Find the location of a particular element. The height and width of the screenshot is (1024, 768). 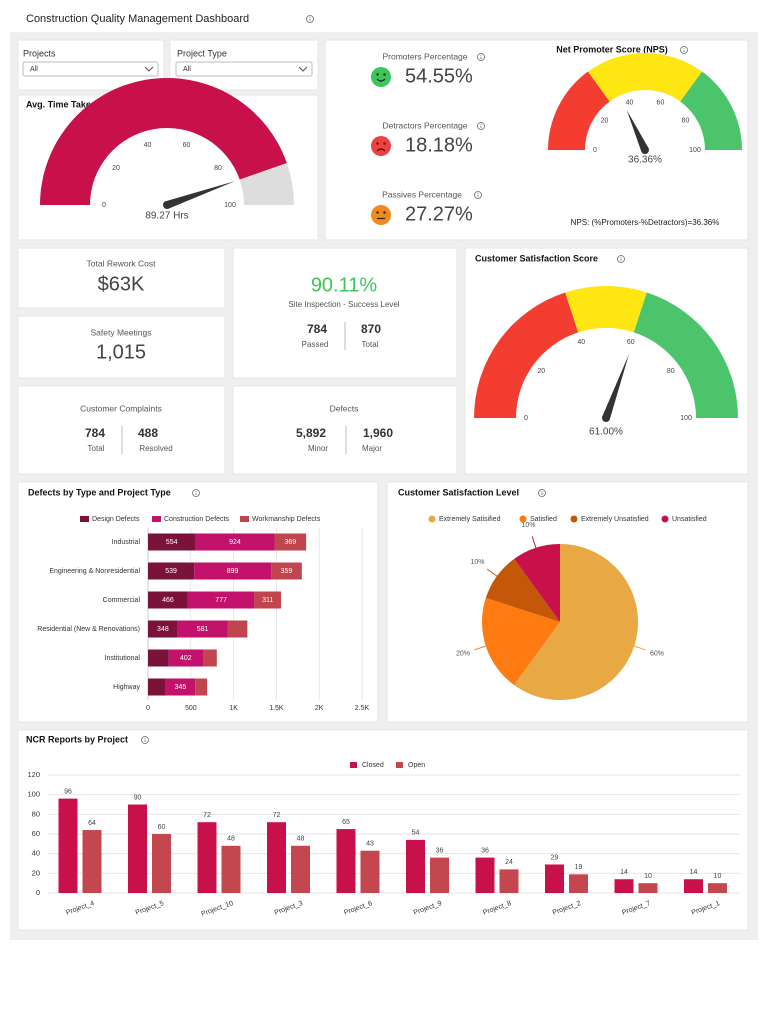

gauge-tick-label: 20 is located at coordinates (541, 371).